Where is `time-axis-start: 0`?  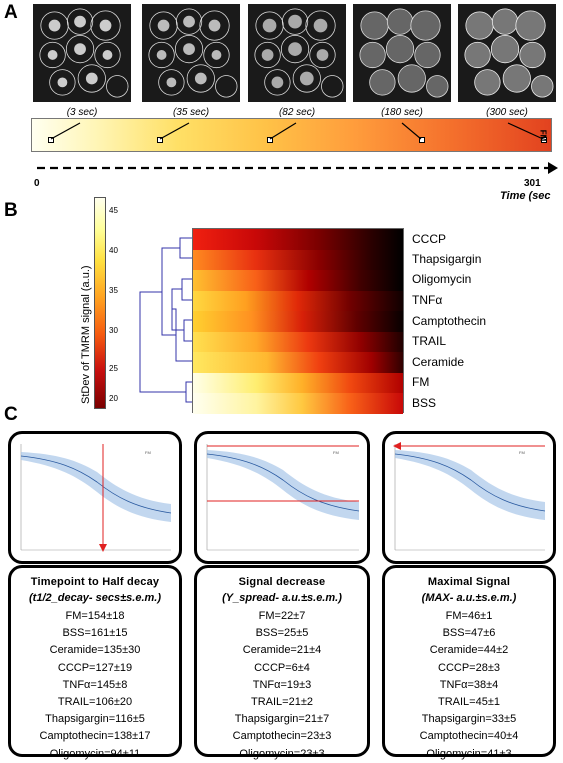 time-axis-start: 0 is located at coordinates (37, 183).